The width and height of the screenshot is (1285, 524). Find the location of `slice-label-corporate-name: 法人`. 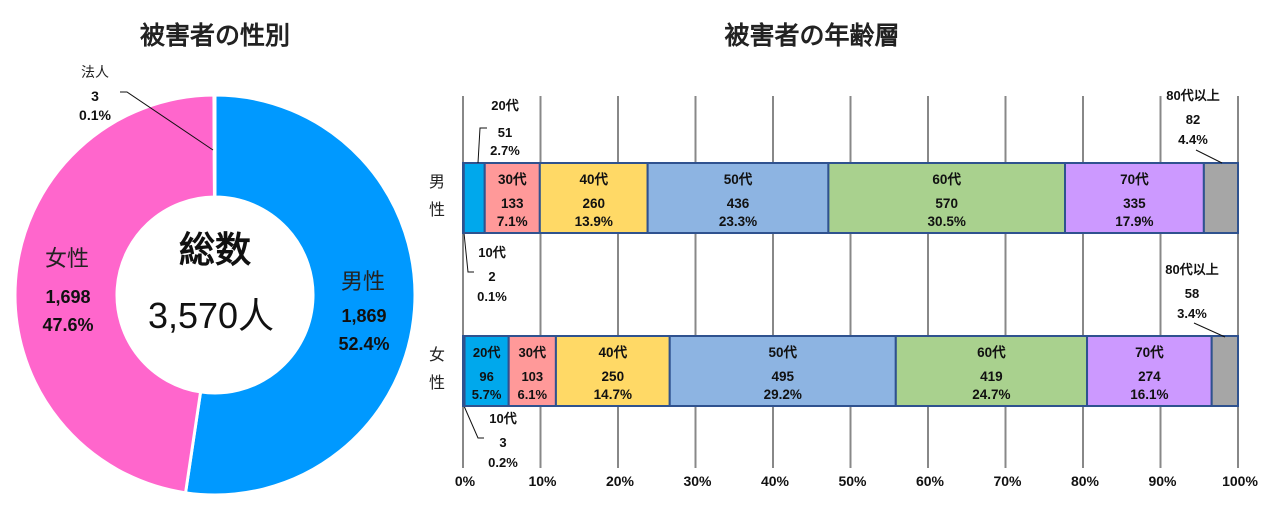

slice-label-corporate-name: 法人 is located at coordinates (95, 73).